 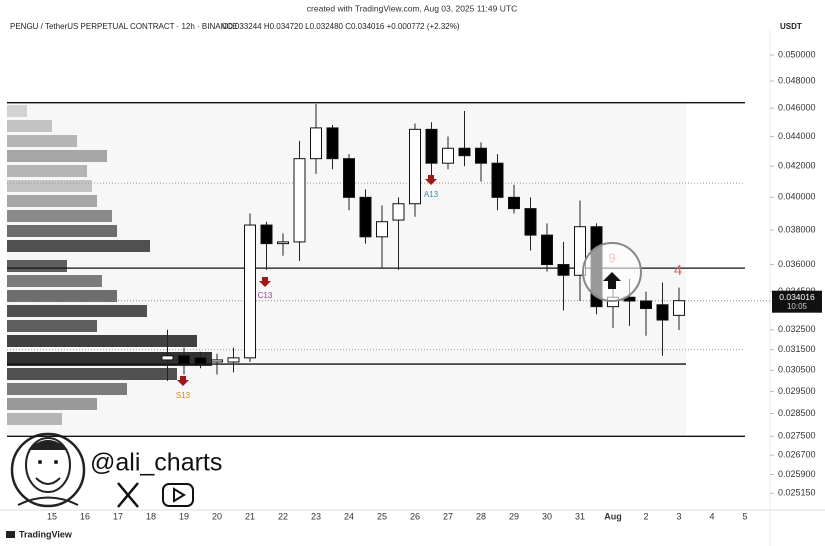 I want to click on volume-profile, so click(x=109, y=265).